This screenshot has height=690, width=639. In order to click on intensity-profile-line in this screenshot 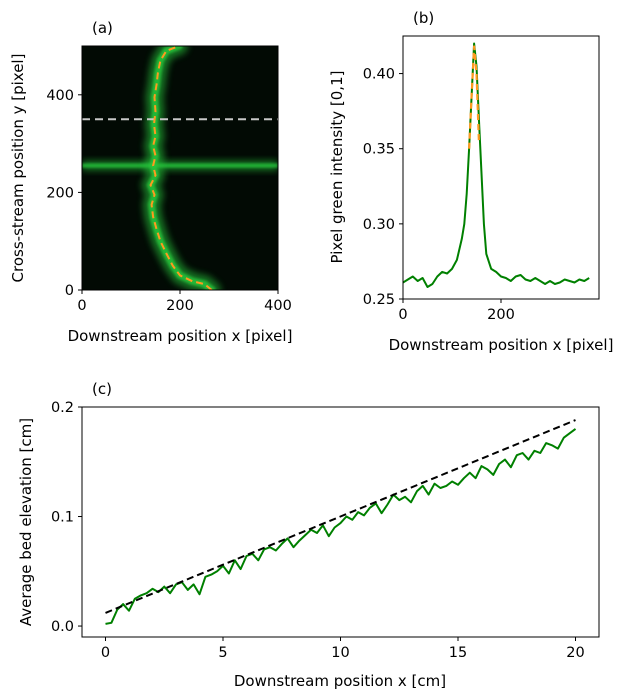, I will do `click(496, 165)`.